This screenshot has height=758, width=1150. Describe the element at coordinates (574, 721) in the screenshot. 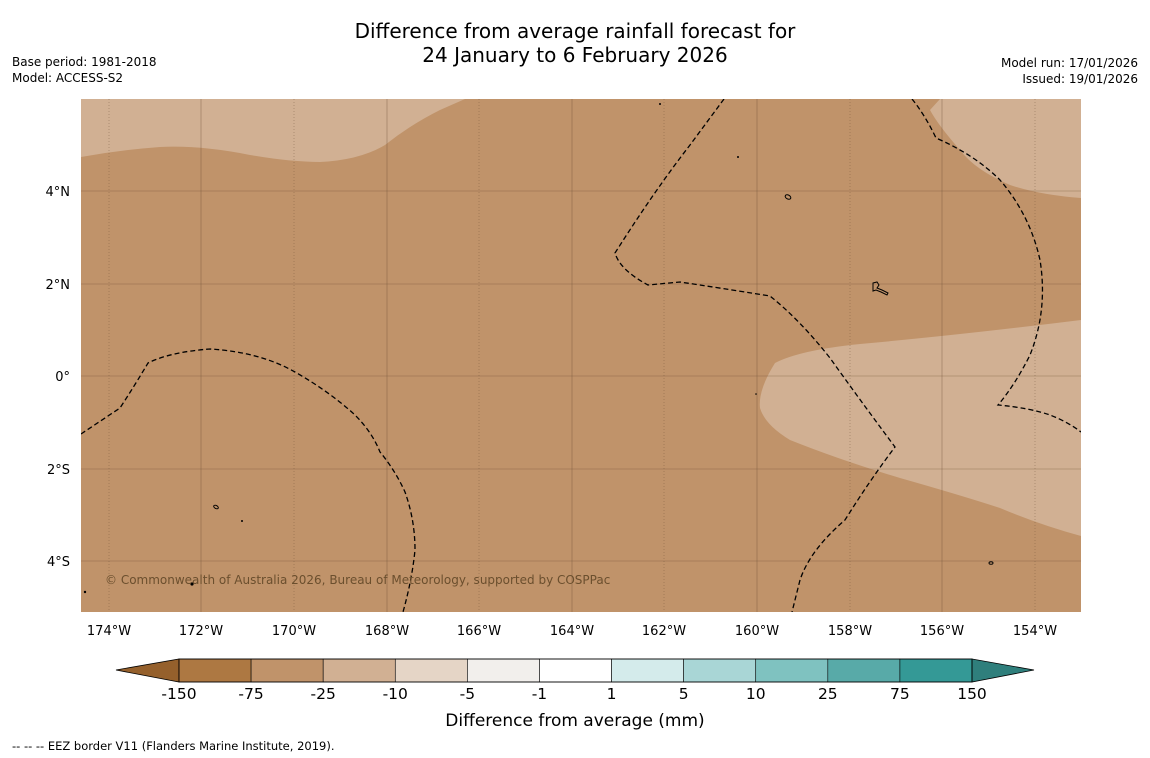

I see `colorbar-title: Difference from average (mm)` at that location.